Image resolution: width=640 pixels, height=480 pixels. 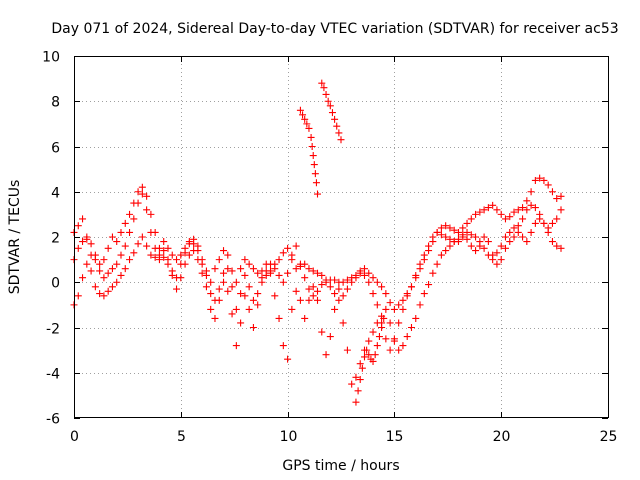 I want to click on series-segment-drop, so click(x=370, y=360).